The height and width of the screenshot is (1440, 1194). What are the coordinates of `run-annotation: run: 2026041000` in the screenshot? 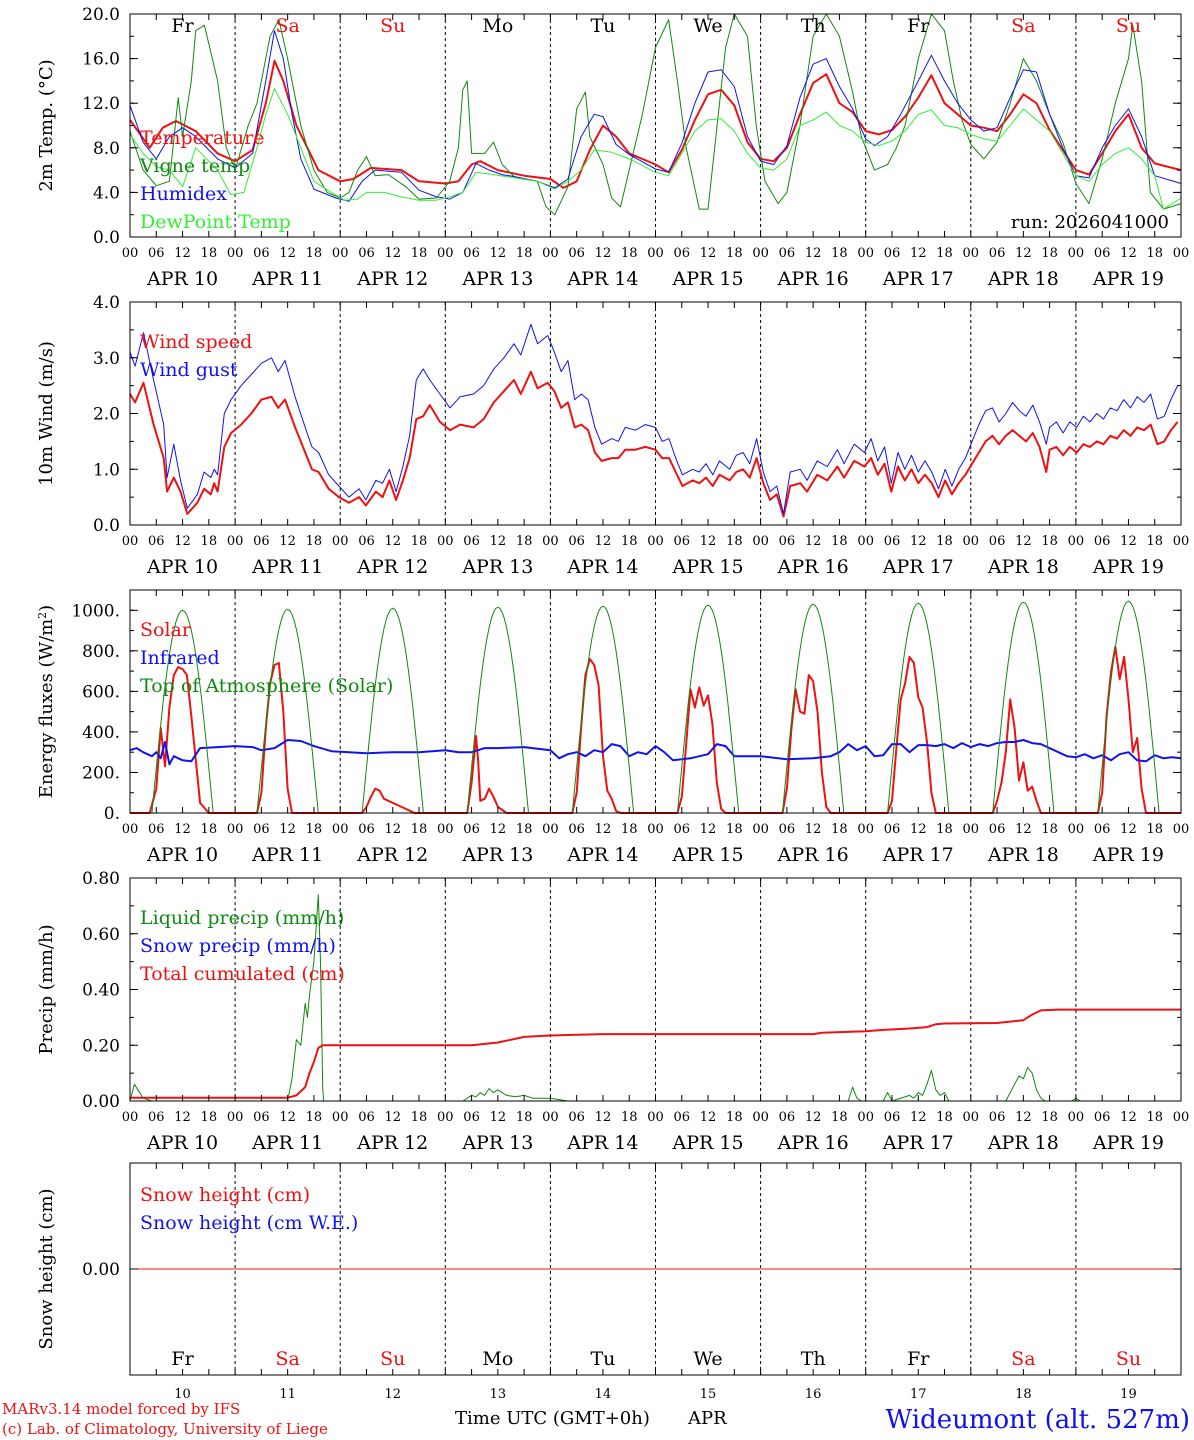 It's located at (1090, 222).